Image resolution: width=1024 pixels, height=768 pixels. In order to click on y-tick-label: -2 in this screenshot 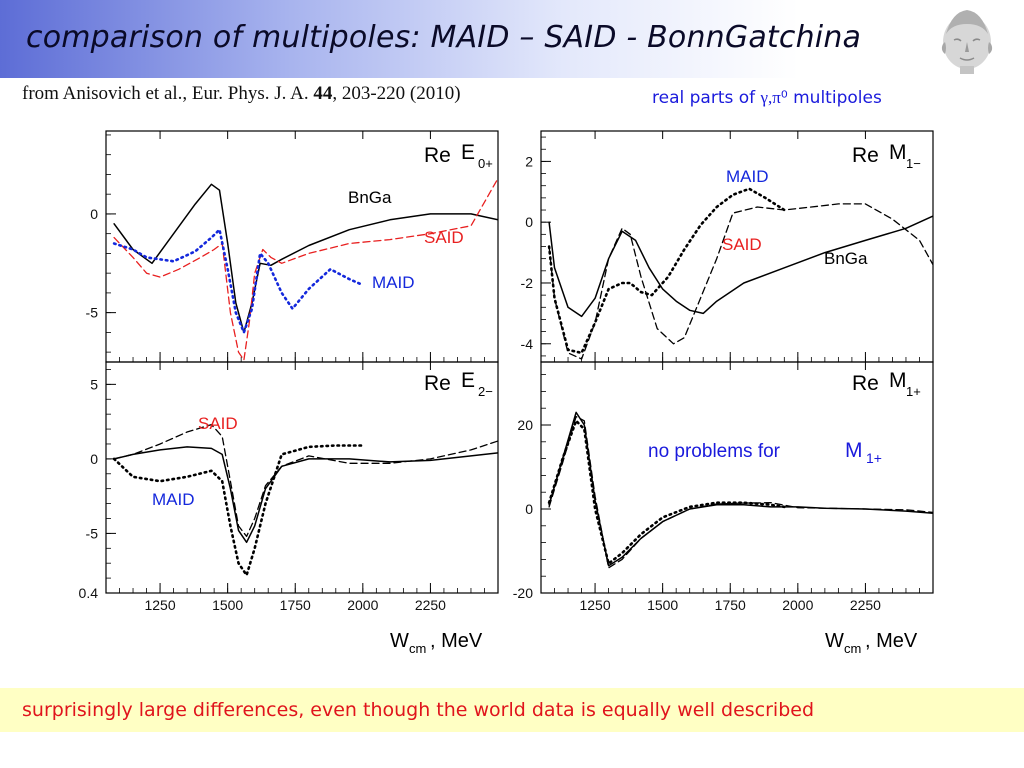, I will do `click(527, 283)`.